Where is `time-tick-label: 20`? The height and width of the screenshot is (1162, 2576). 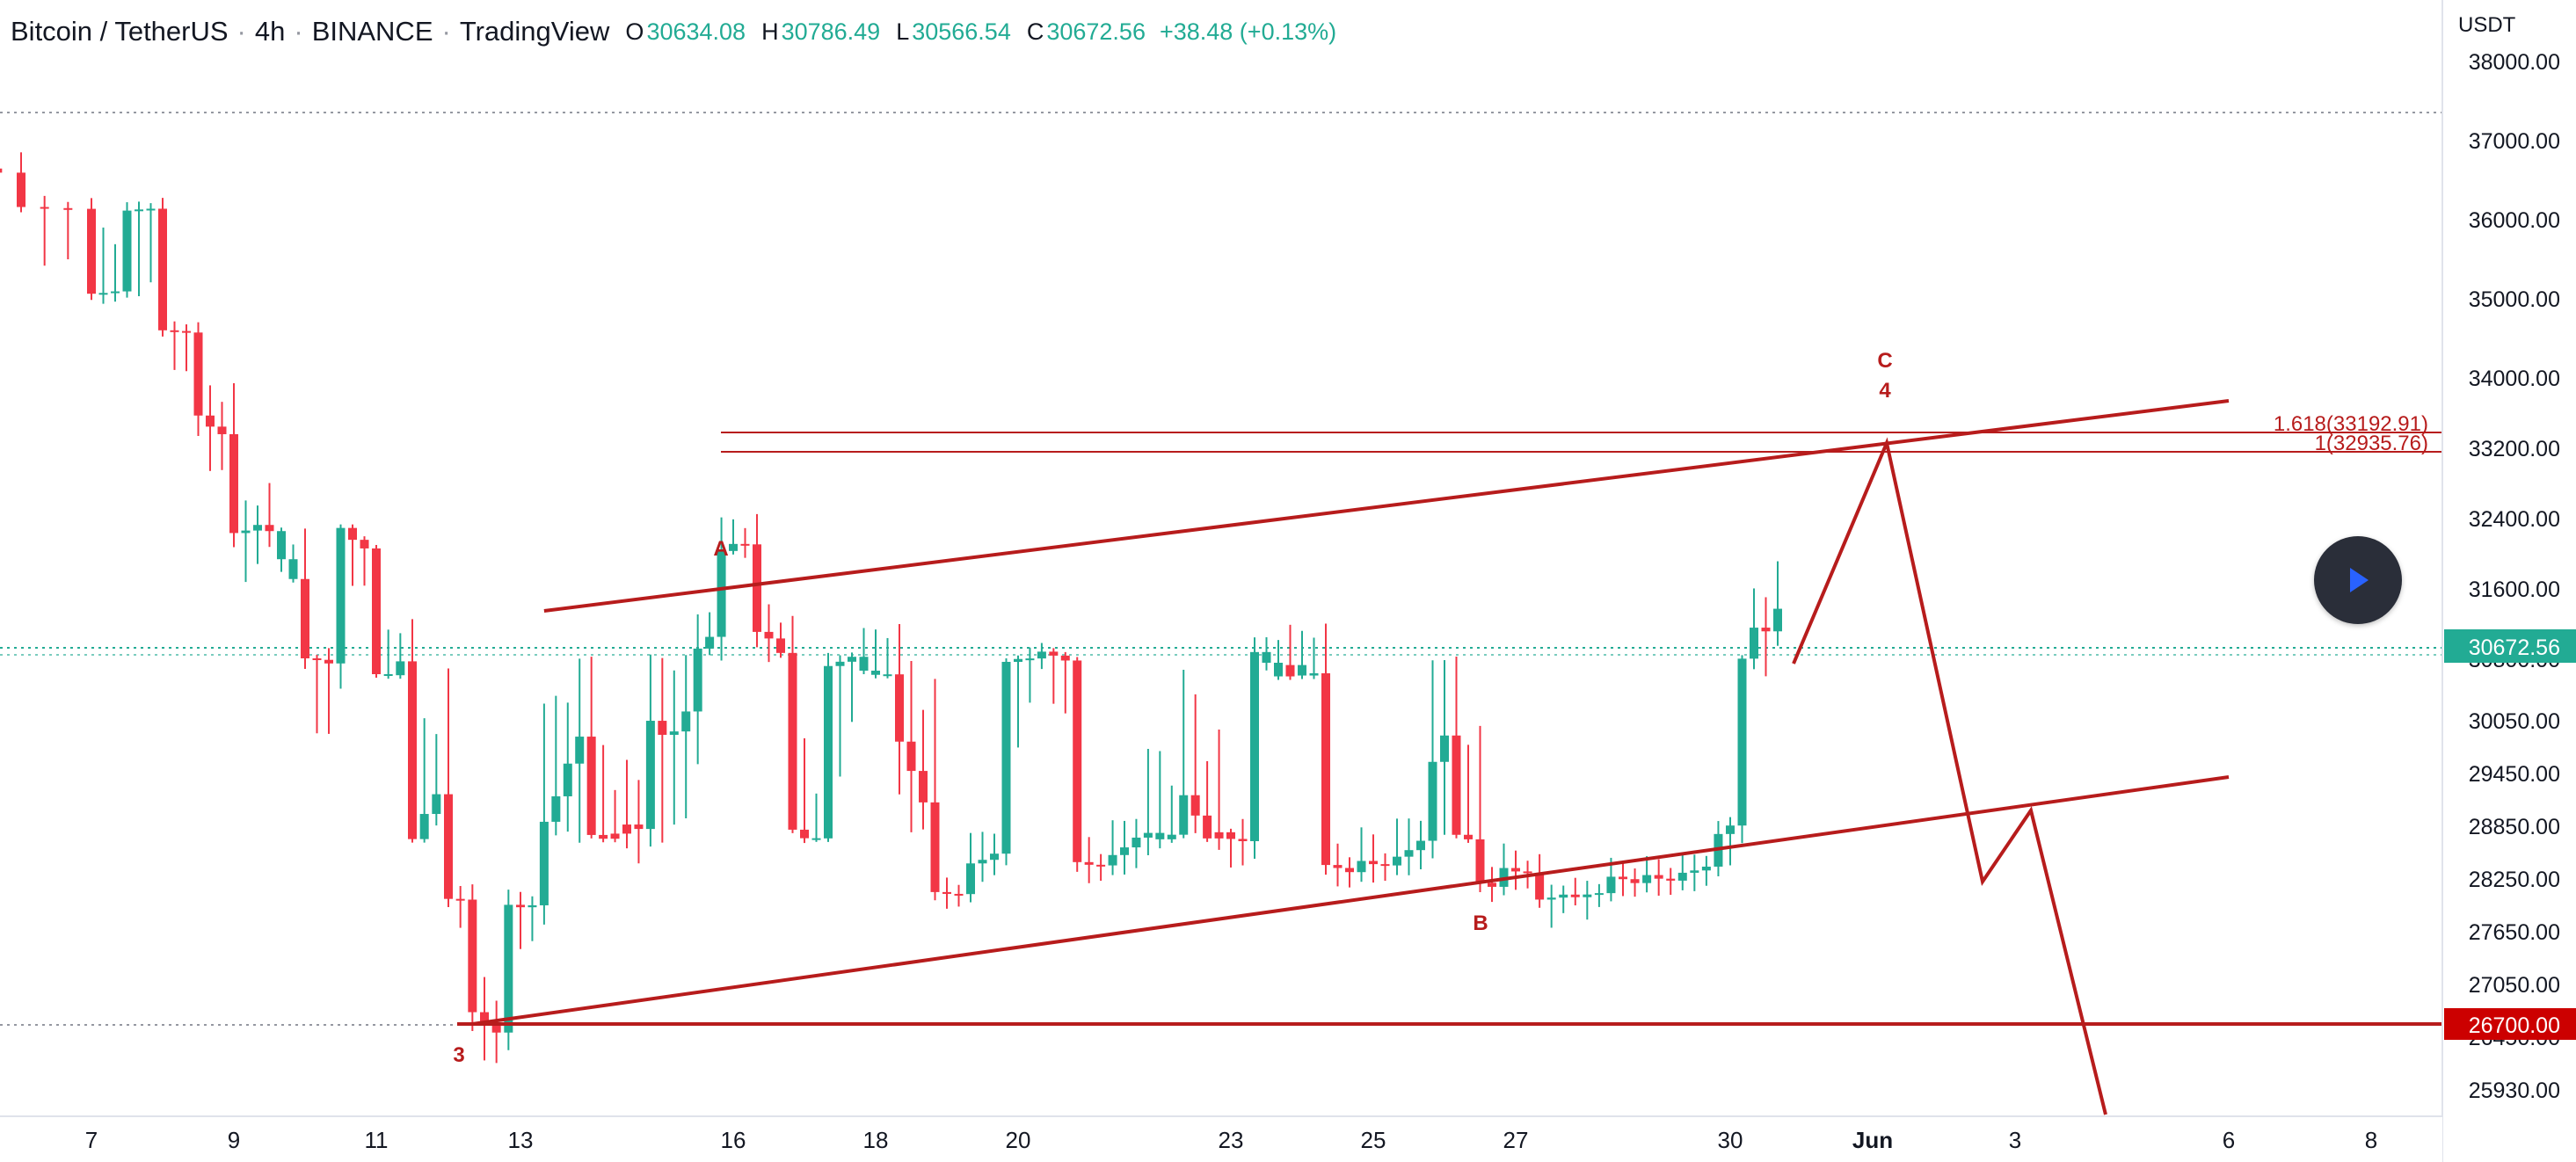
time-tick-label: 20 is located at coordinates (1018, 1140).